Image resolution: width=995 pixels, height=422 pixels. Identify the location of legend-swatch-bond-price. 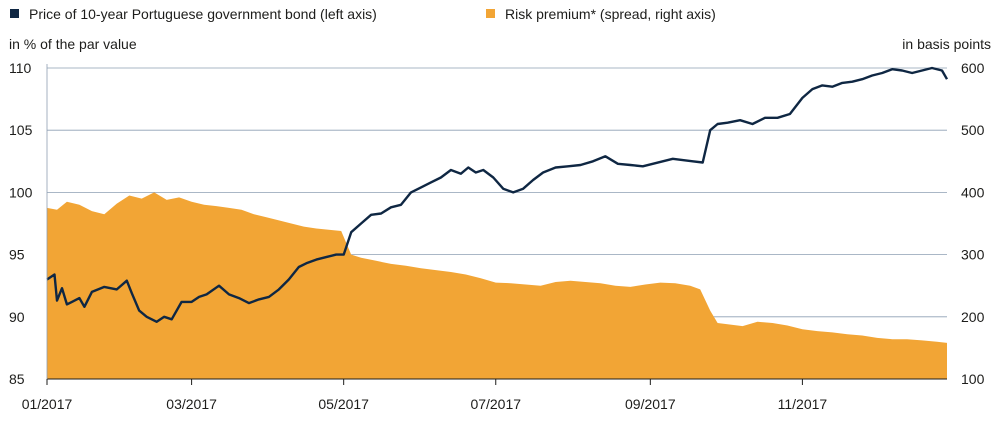
(14, 13).